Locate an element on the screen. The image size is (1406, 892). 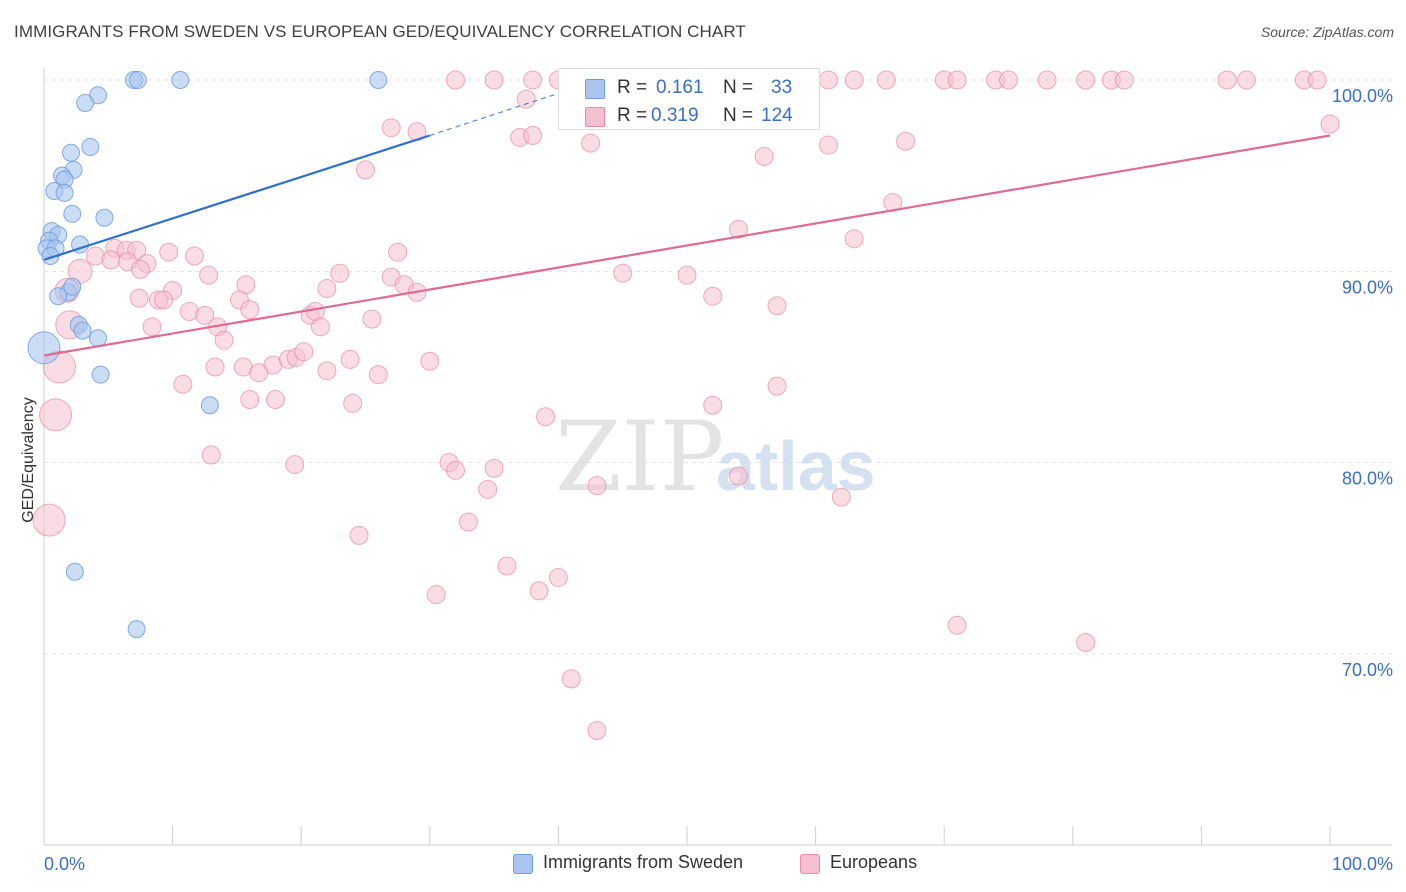
legend-r-value-sweden: 0.161 is located at coordinates (680, 87).